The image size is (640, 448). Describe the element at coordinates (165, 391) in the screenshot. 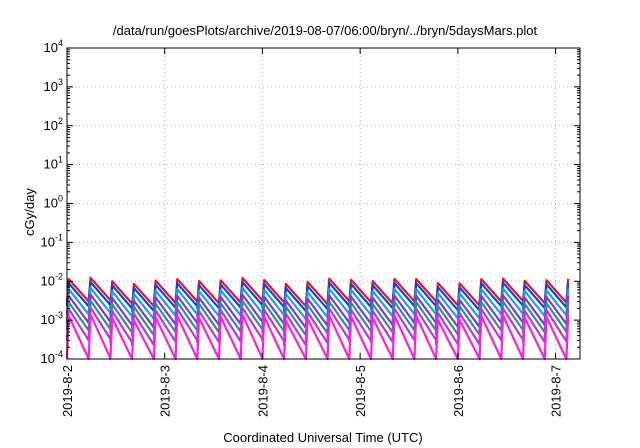

I see `x-tick-label: 2019-8-3` at that location.